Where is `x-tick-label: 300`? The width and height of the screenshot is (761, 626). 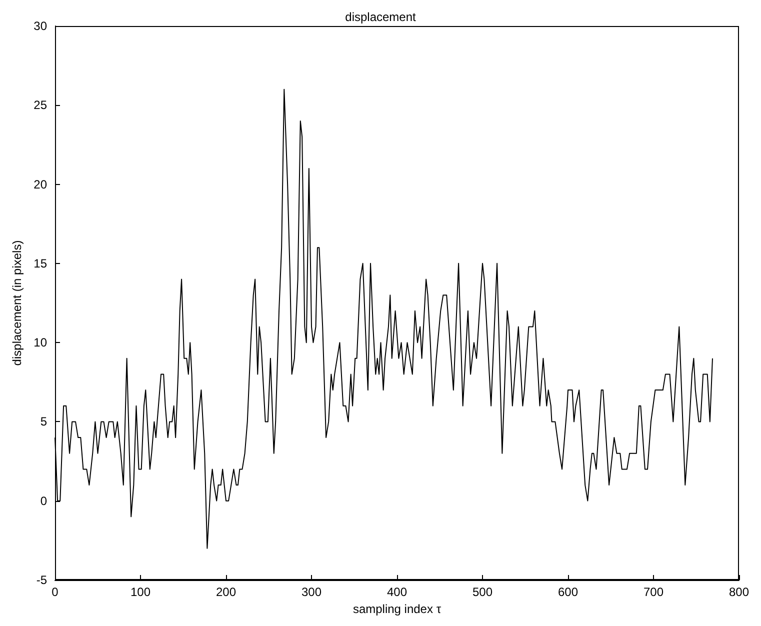
x-tick-label: 300 is located at coordinates (311, 592).